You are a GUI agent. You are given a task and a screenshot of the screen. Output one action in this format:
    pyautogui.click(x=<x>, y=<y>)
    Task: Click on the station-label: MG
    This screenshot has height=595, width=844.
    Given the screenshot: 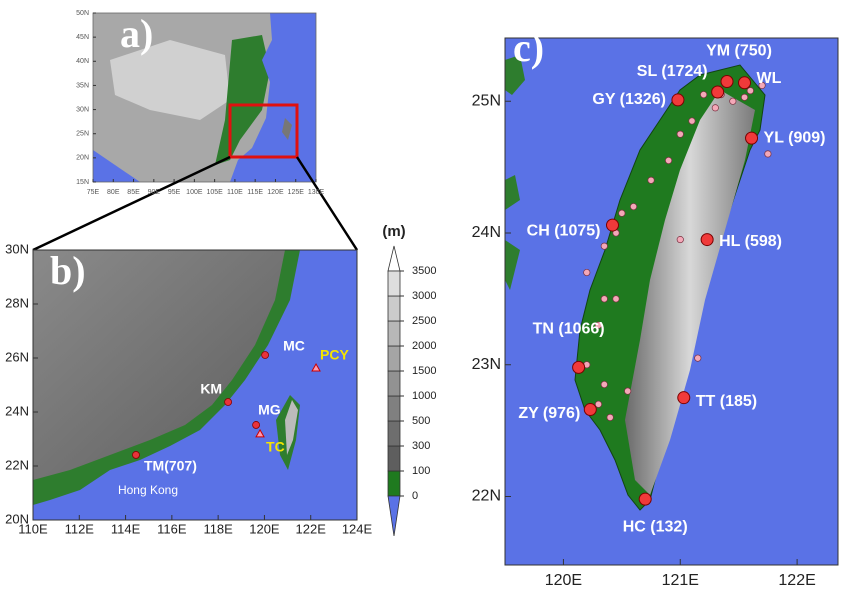 What is the action you would take?
    pyautogui.click(x=269, y=410)
    